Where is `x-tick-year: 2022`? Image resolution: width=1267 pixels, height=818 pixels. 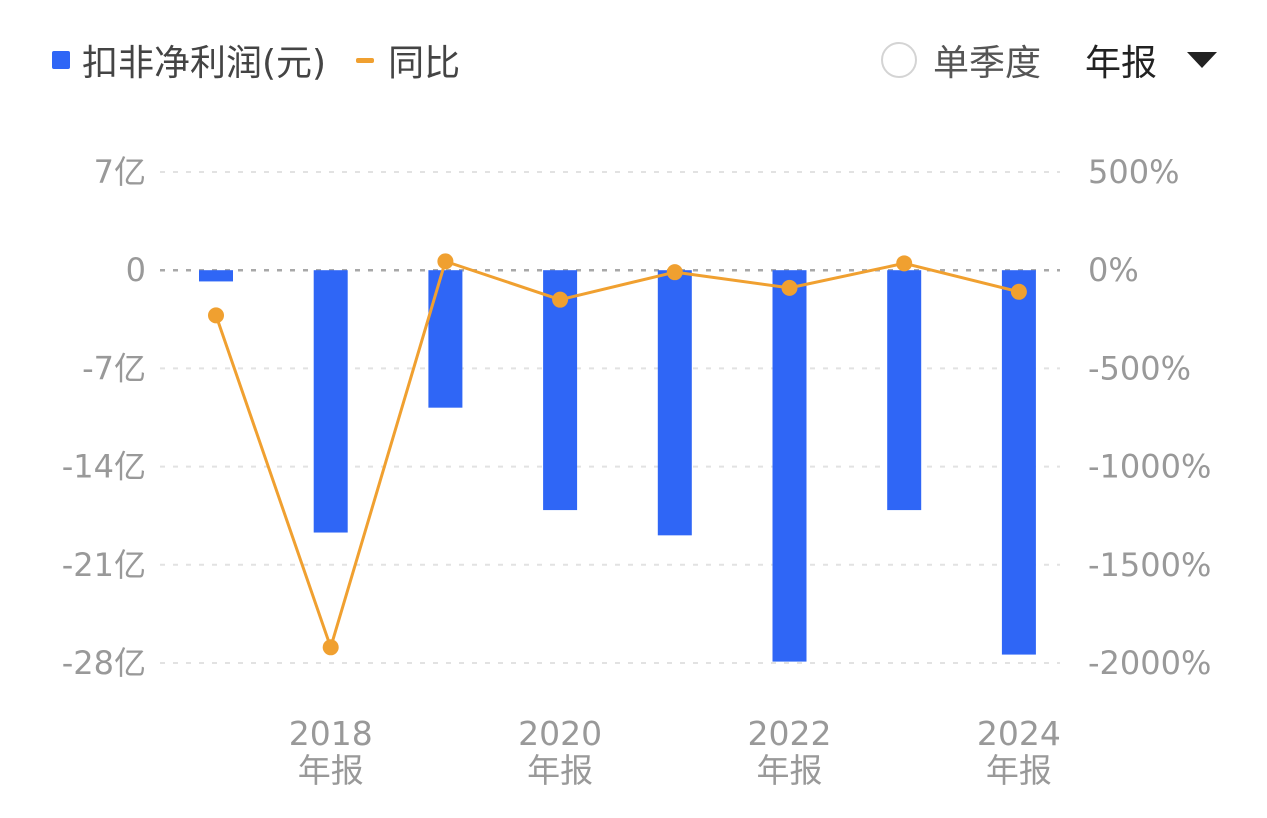
x-tick-year: 2022 is located at coordinates (790, 733).